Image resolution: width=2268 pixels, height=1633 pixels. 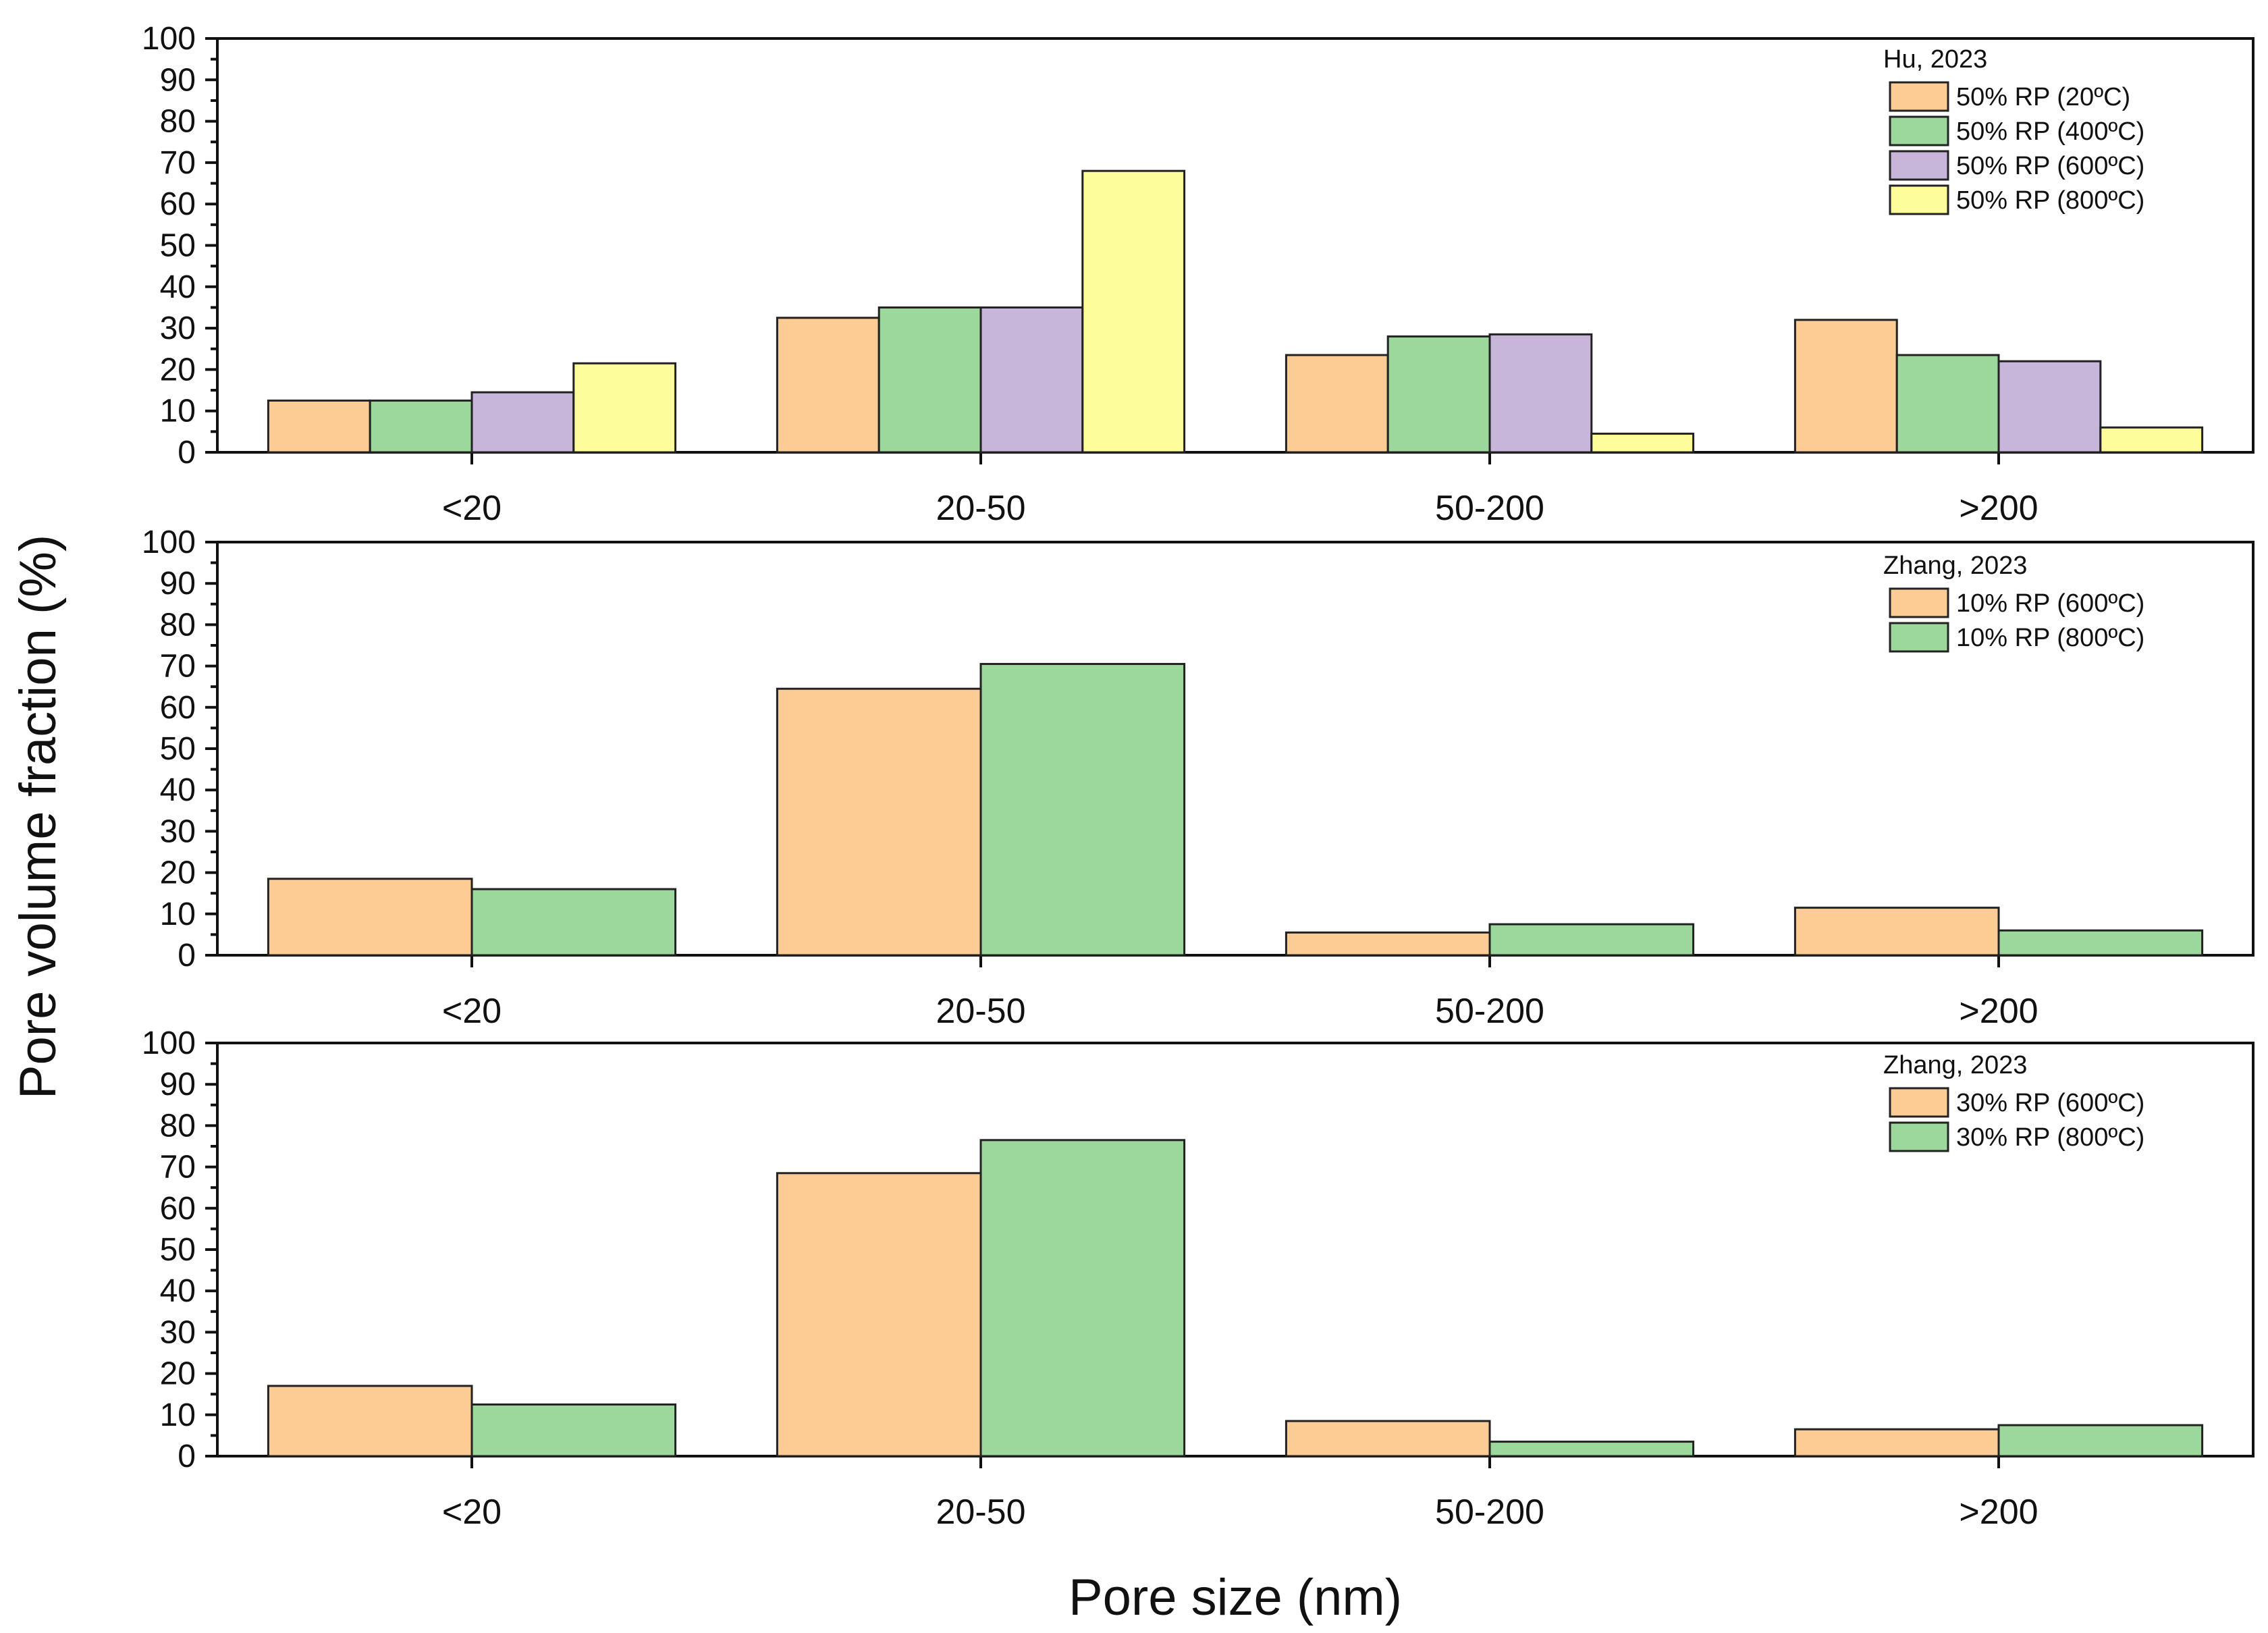 What do you see at coordinates (421, 427) in the screenshot?
I see `bar-50-rp-400-c--1` at bounding box center [421, 427].